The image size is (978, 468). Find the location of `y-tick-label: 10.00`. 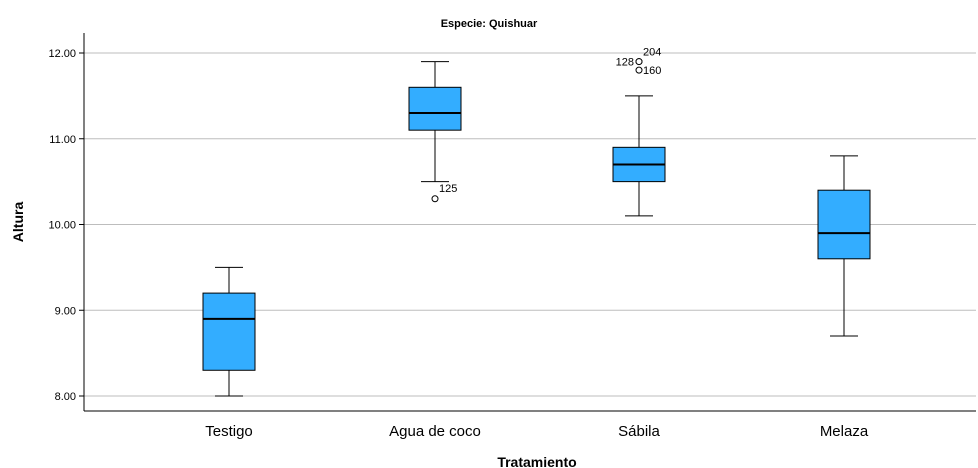

y-tick-label: 10.00 is located at coordinates (62, 226).